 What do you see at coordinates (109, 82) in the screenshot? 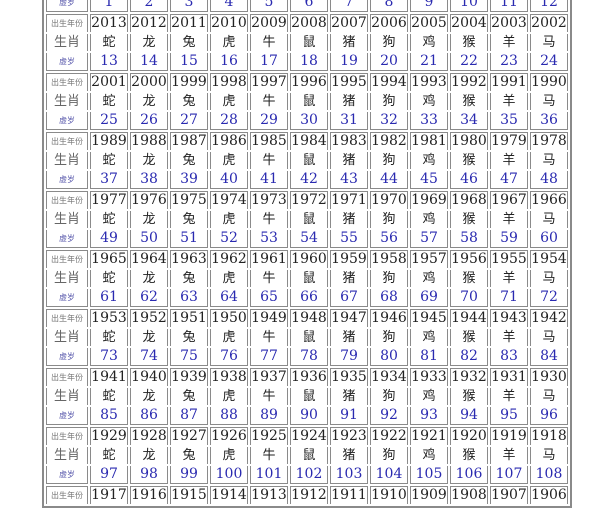
I see `year-row-cell: 2001` at bounding box center [109, 82].